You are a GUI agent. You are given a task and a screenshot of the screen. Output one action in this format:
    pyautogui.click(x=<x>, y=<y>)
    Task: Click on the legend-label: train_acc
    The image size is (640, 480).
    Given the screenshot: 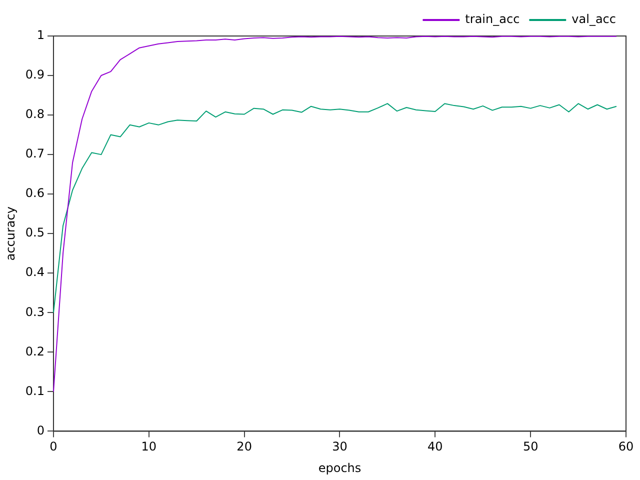 What is the action you would take?
    pyautogui.click(x=492, y=19)
    